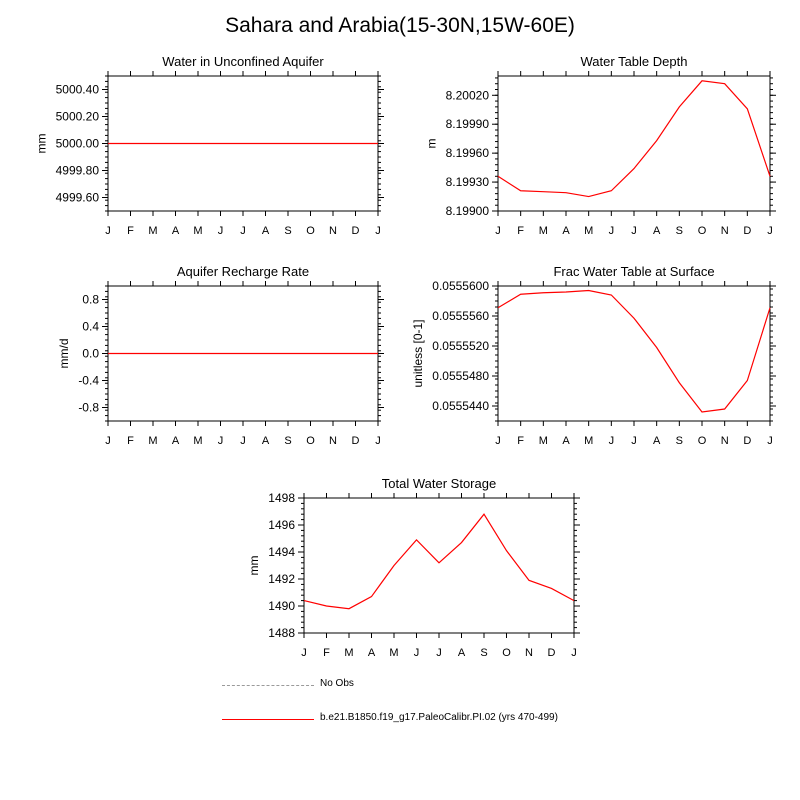  Describe the element at coordinates (90, 327) in the screenshot. I see `y-tick-label: 0.4` at that location.